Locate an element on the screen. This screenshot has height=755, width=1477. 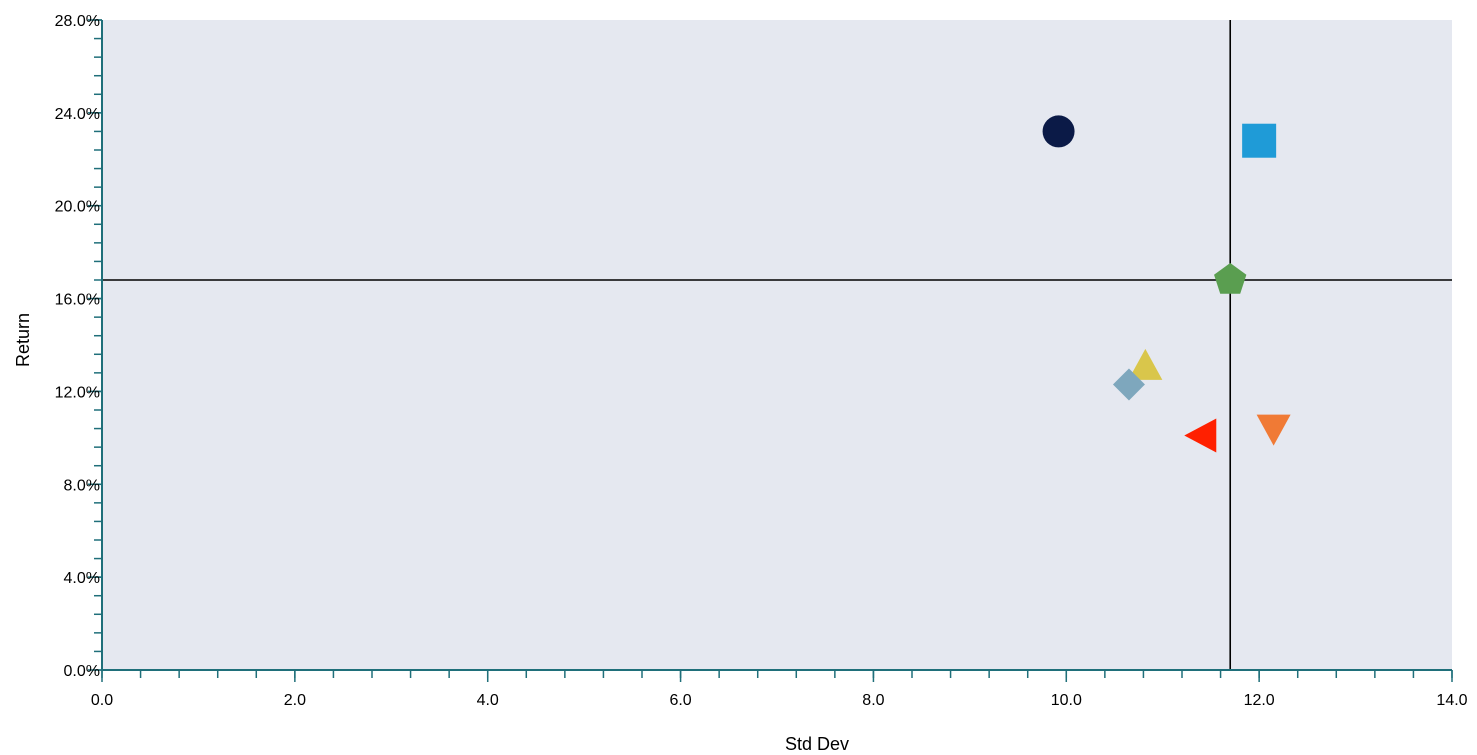
data-point-diamond is located at coordinates (1128, 384).